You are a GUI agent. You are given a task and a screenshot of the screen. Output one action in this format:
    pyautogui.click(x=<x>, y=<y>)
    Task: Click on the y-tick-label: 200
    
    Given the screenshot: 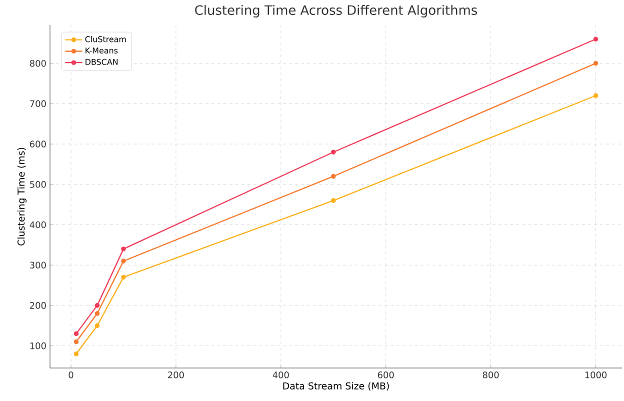 What is the action you would take?
    pyautogui.click(x=38, y=305)
    